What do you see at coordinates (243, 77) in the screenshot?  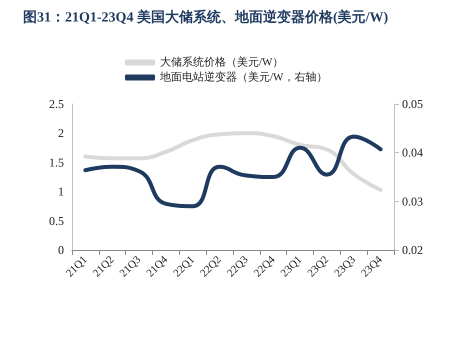 I see `legend-label: 地面电站逆变器（美元/W，右轴）` at bounding box center [243, 77].